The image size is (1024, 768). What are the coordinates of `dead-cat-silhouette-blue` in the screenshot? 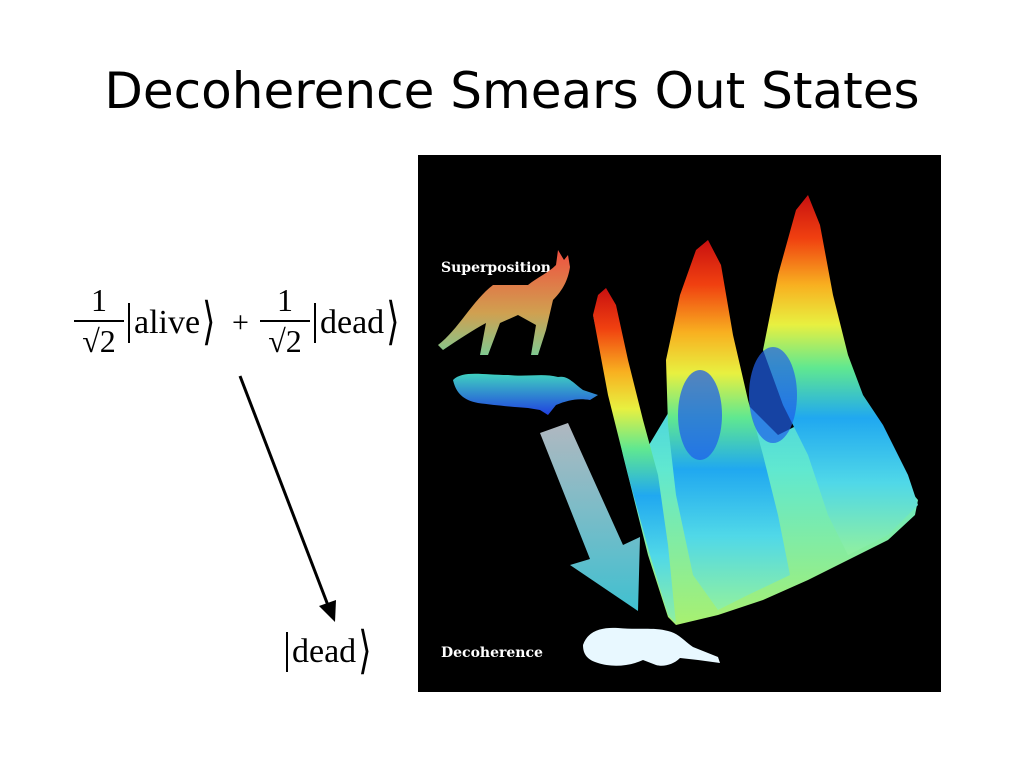 It's located at (525, 394).